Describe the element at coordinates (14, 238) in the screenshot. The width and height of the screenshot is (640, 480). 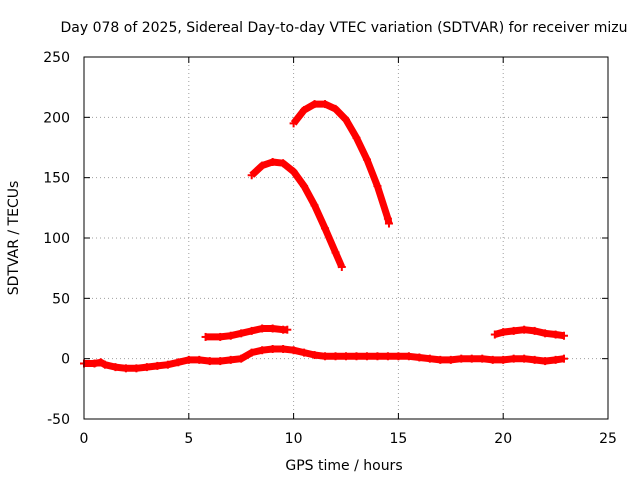
I see `y-axis-label: SDTVAR / TECUs` at that location.